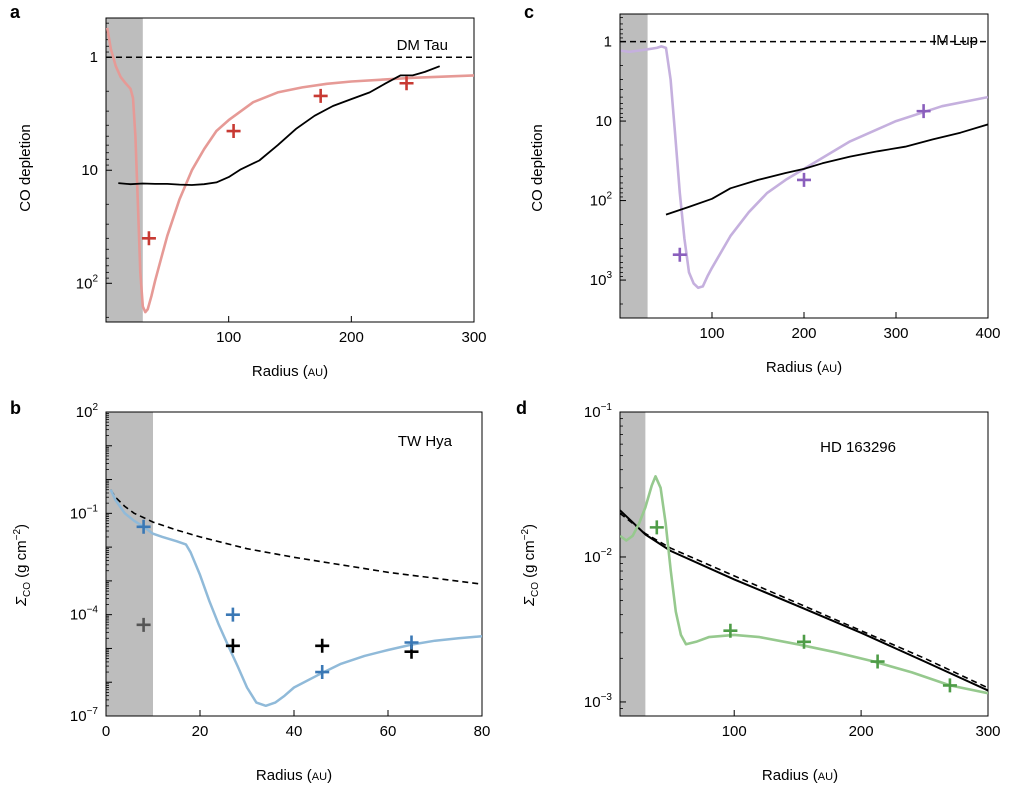 This screenshot has width=1024, height=803. What do you see at coordinates (84, 715) in the screenshot?
I see `y-tick-label: 10⁻⁷` at bounding box center [84, 715].